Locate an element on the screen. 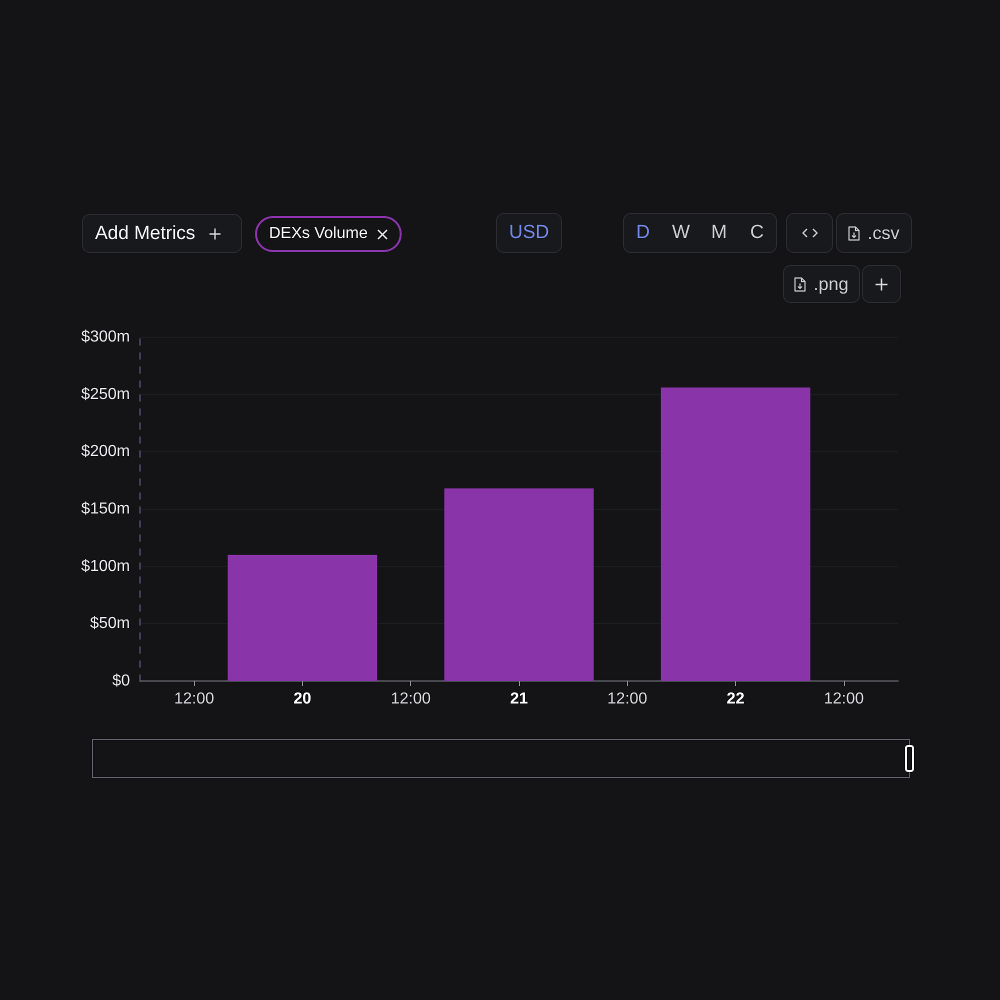 The width and height of the screenshot is (1000, 1000). currency-toggle: USD is located at coordinates (529, 233).